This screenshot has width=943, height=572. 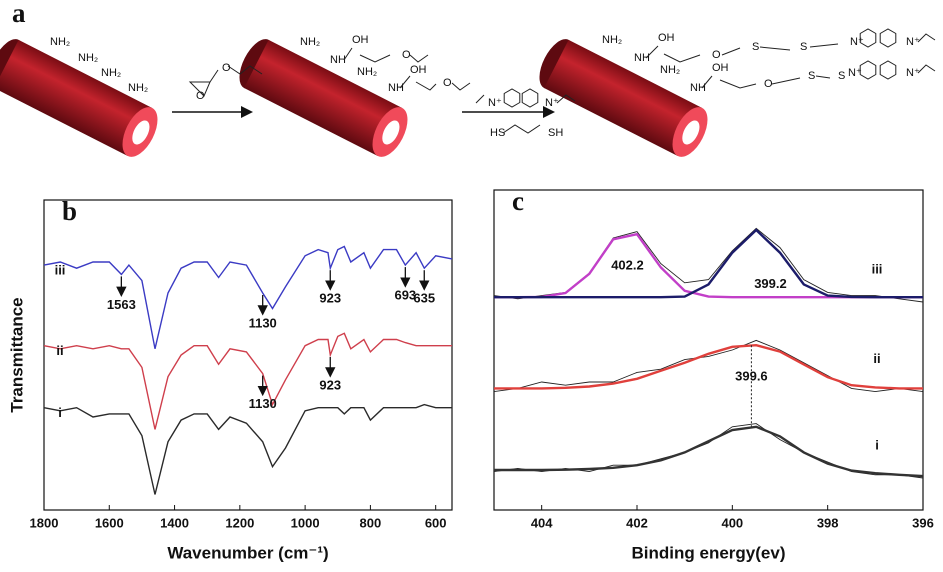 What do you see at coordinates (121, 304) in the screenshot?
I see `peak-label: 1563` at bounding box center [121, 304].